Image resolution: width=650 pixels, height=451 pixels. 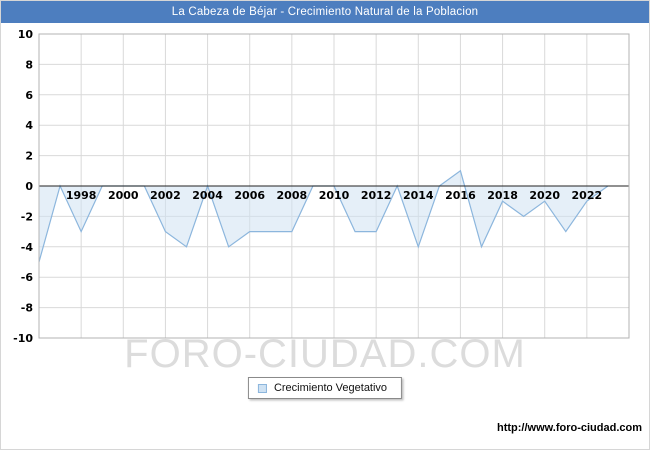 What do you see at coordinates (418, 195) in the screenshot?
I see `svg-text: 2014` at bounding box center [418, 195].